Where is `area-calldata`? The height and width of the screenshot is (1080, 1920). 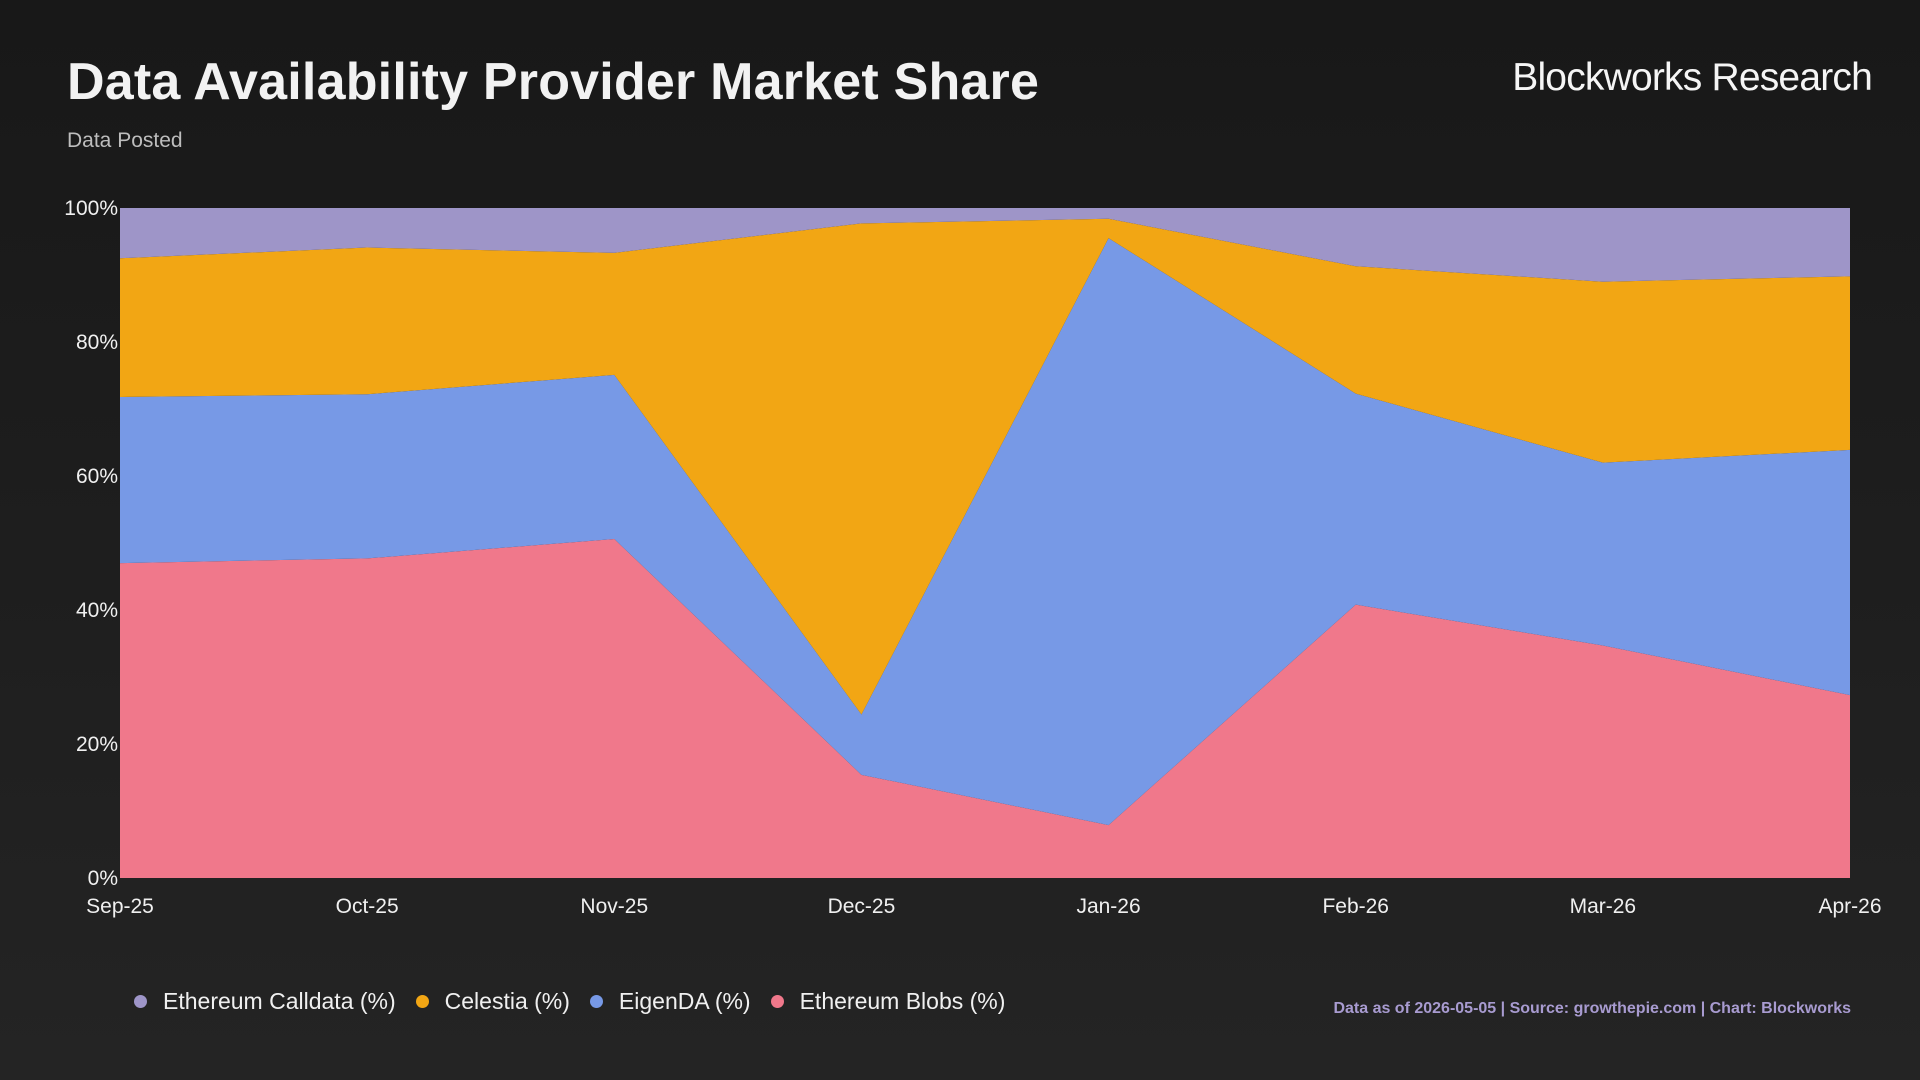 area-calldata is located at coordinates (985, 245).